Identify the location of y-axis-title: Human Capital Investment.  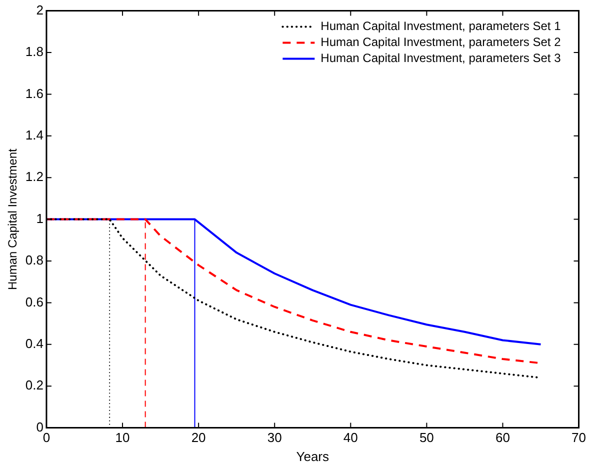
(13, 219).